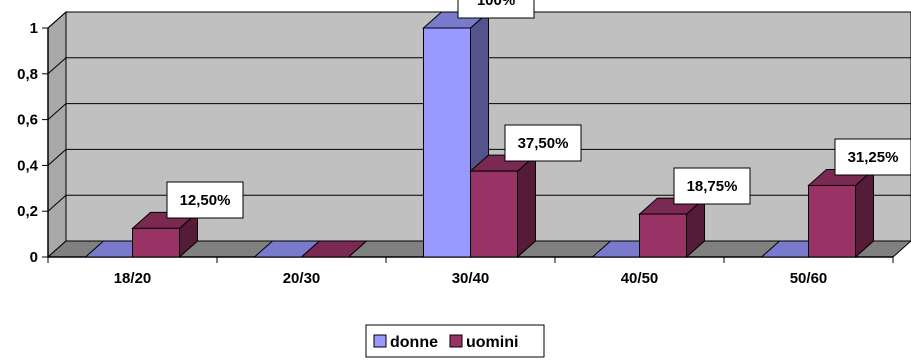 The image size is (911, 361). I want to click on y-tick-label: 0,2, so click(27, 211).